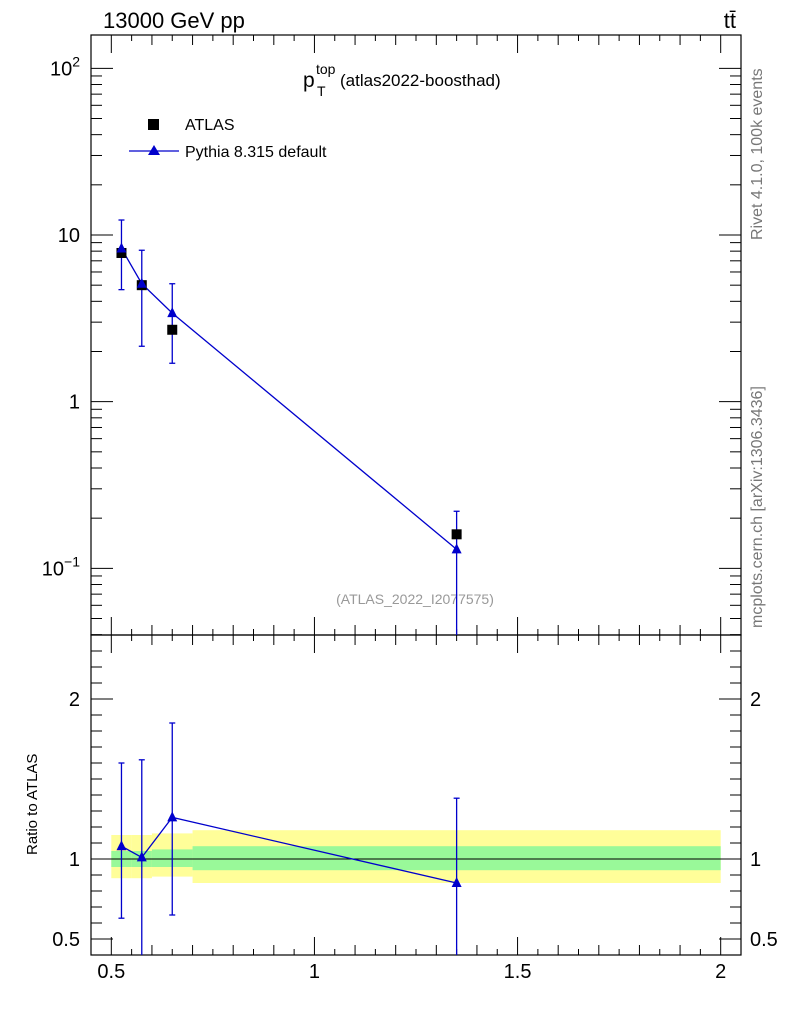 This screenshot has width=786, height=1024. I want to click on x-tick-label-3: 2, so click(720, 972).